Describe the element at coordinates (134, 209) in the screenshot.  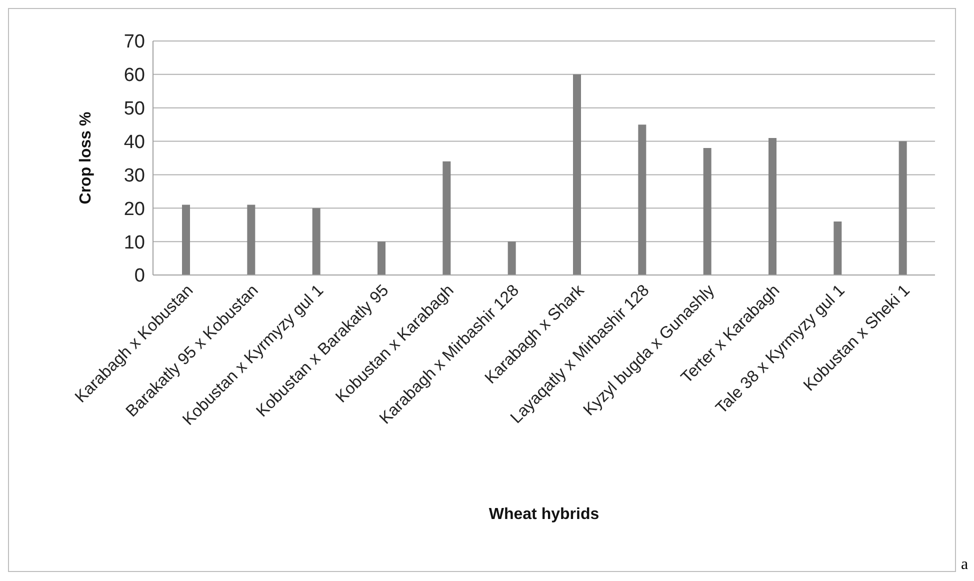
I see `y-tick-label: 20` at that location.